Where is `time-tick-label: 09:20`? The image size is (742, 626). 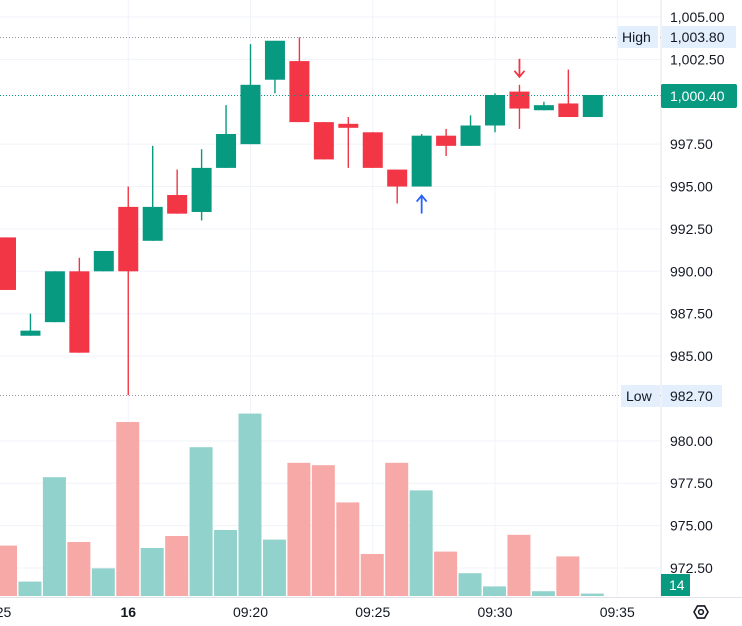
time-tick-label: 09:20 is located at coordinates (250, 612).